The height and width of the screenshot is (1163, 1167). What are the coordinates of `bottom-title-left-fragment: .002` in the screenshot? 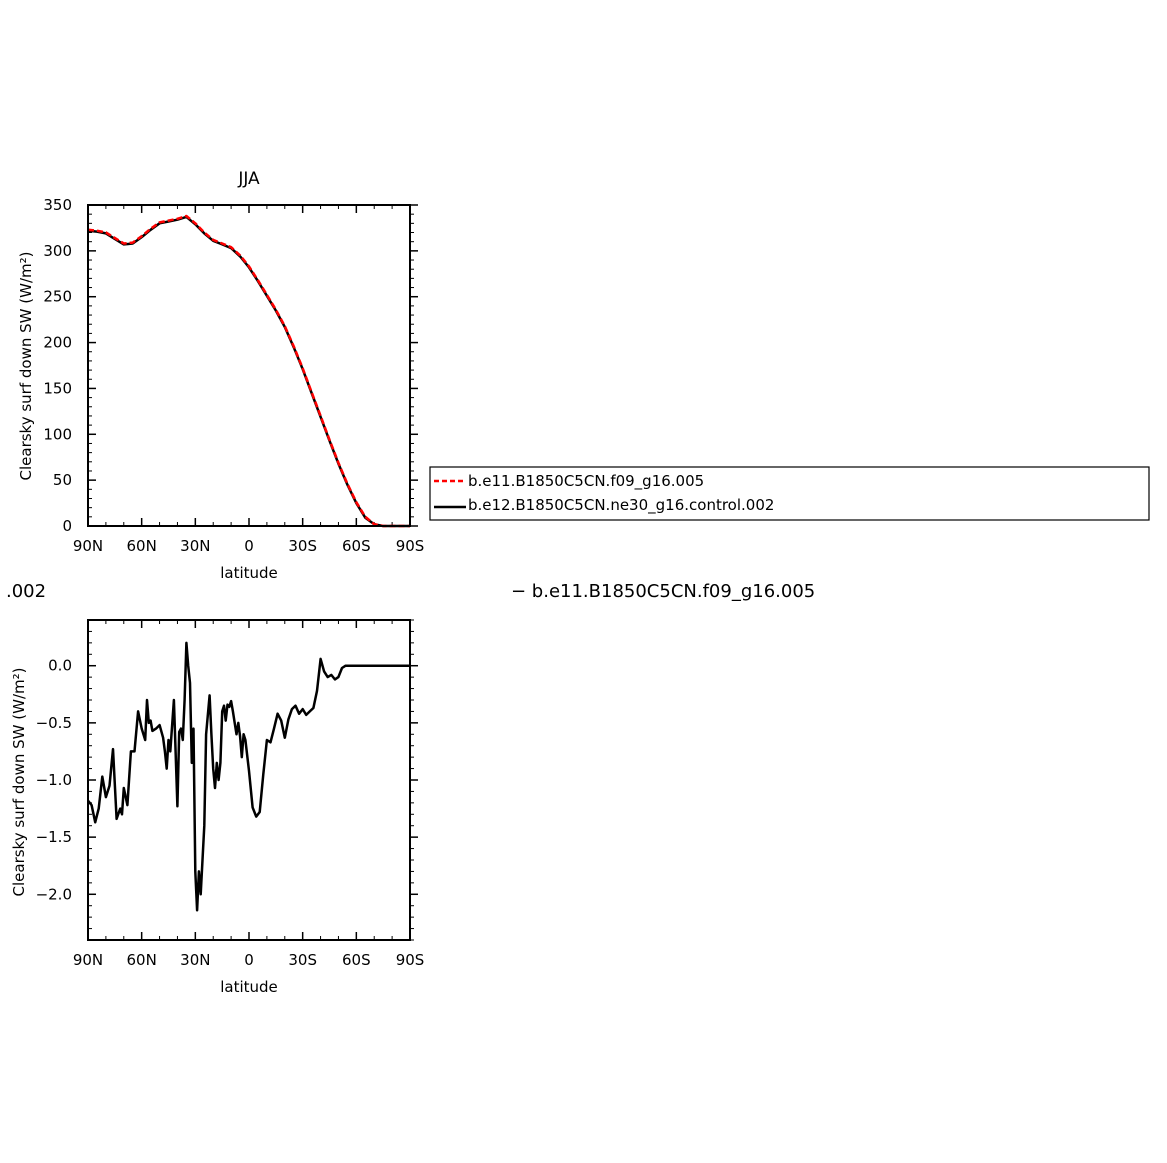 It's located at (26, 591).